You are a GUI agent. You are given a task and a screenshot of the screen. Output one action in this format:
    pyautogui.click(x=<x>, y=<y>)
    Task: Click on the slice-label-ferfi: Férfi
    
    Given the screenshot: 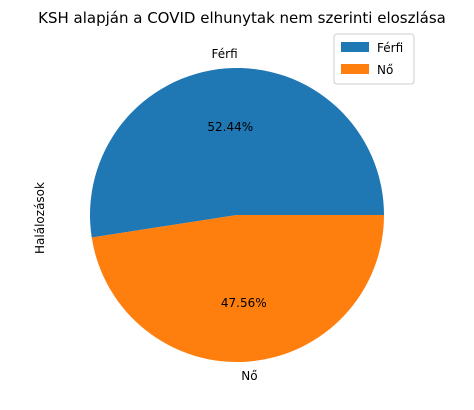 What is the action you would take?
    pyautogui.click(x=225, y=54)
    